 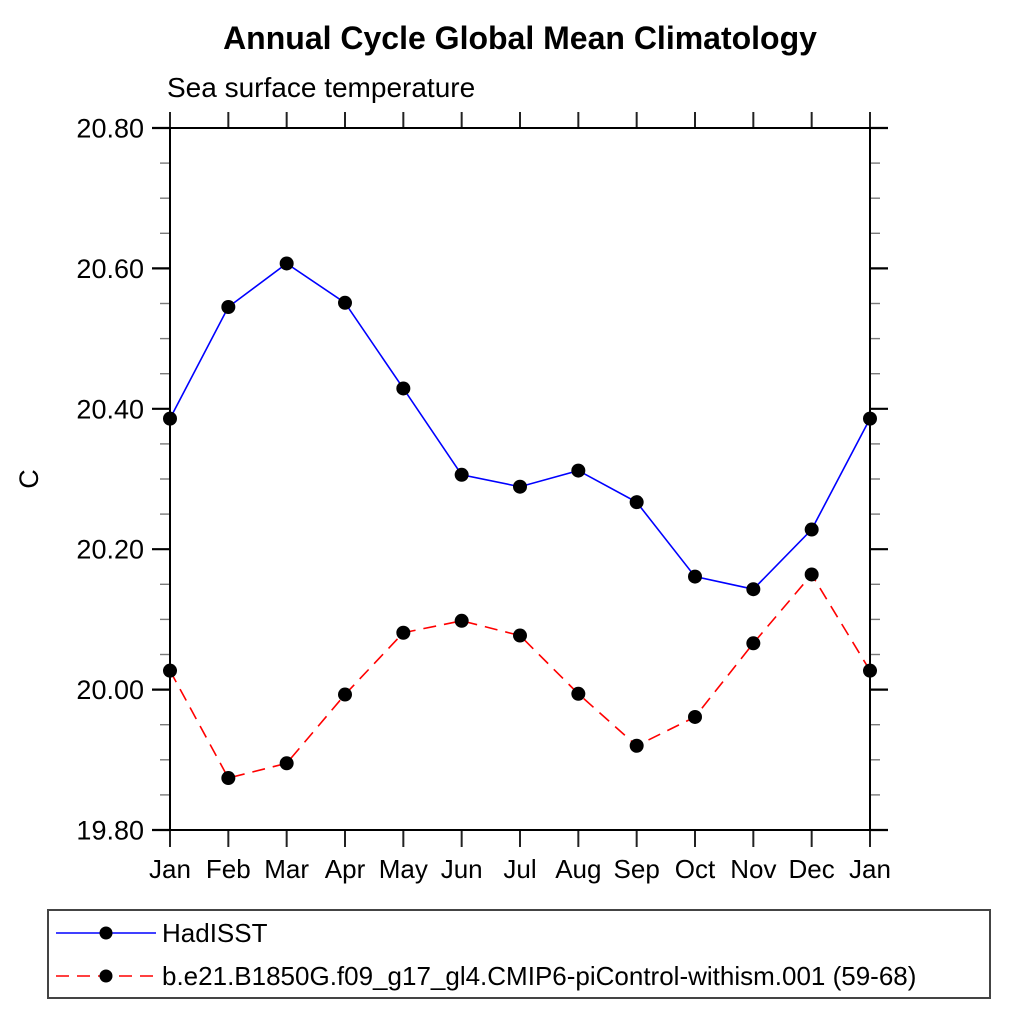 I want to click on x-tick-label: Jul, so click(x=519, y=869).